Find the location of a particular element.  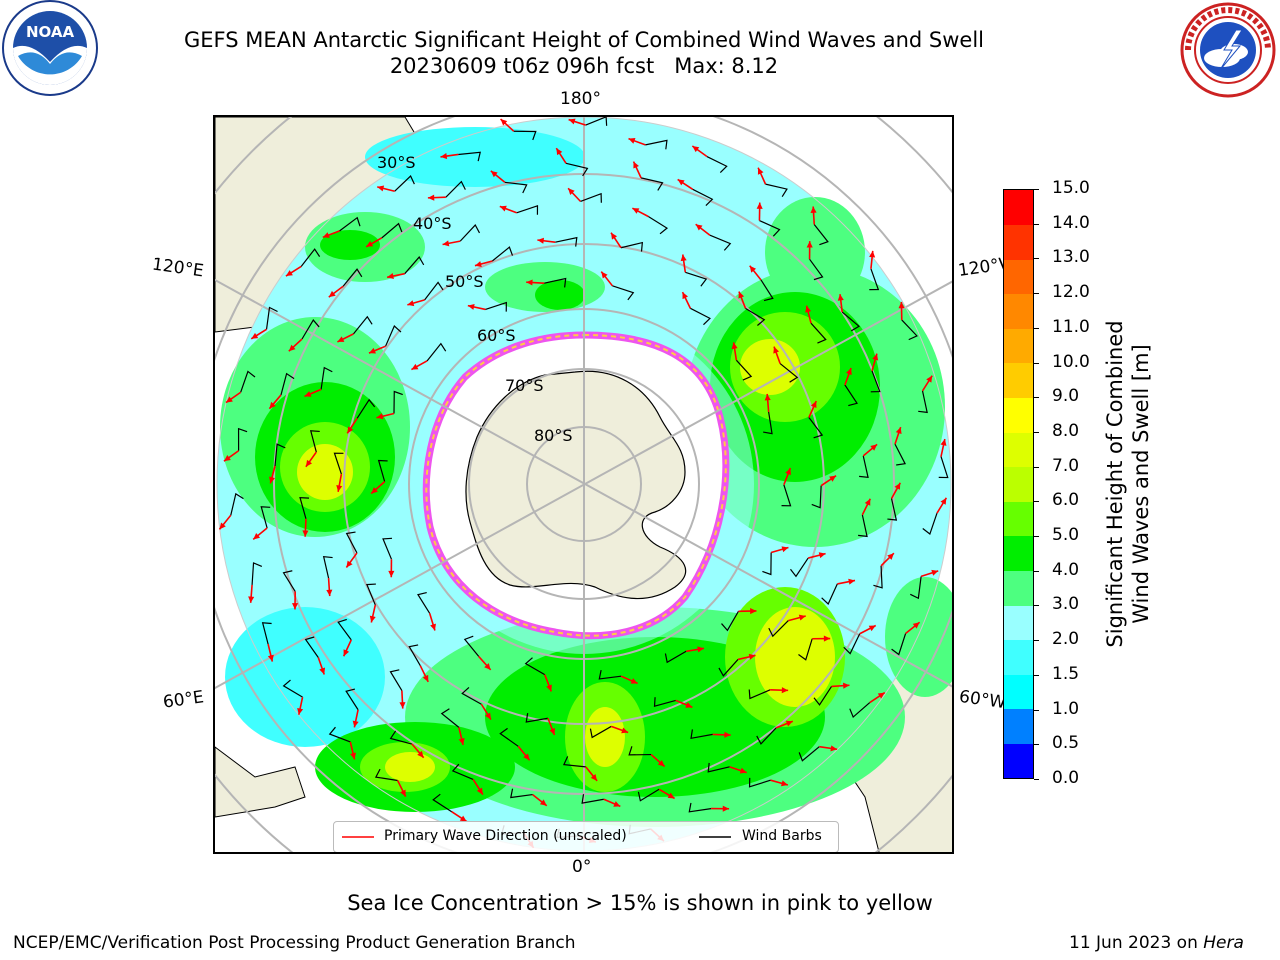

colorbar-tick-label: 12.0 is located at coordinates (1071, 292).